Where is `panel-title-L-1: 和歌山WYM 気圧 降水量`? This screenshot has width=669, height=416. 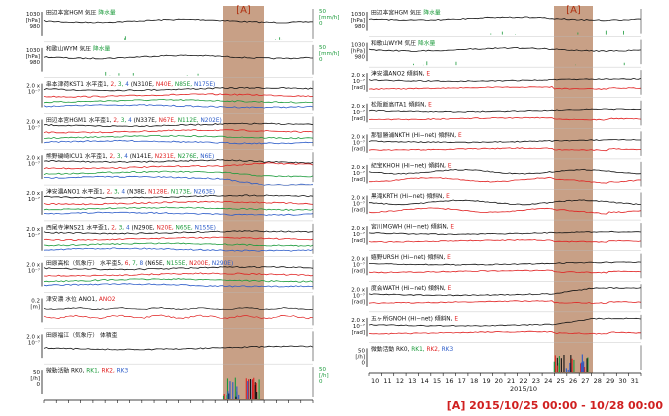 panel-title-L-1: 和歌山WYM 気圧 降水量 is located at coordinates (78, 48).